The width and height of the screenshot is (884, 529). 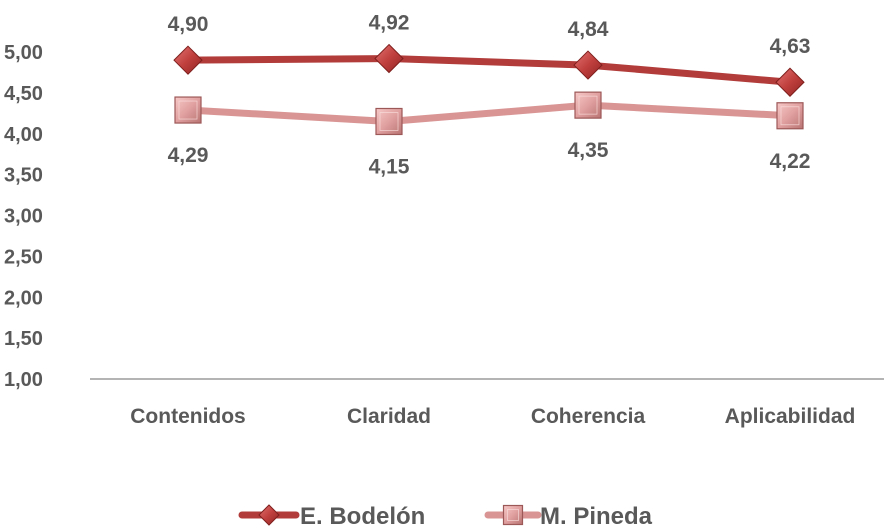 What do you see at coordinates (790, 46) in the screenshot?
I see `data-label: 4,63` at bounding box center [790, 46].